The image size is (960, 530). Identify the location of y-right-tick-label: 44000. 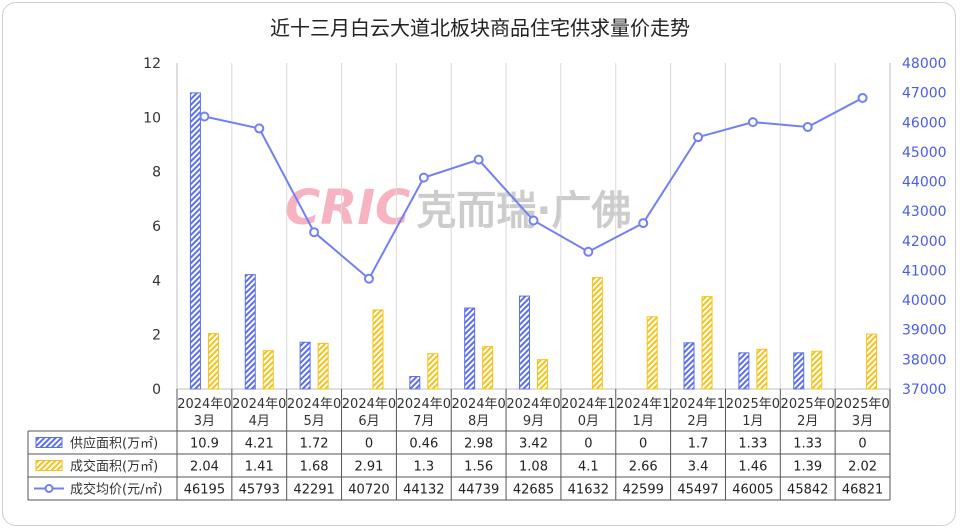
(924, 183).